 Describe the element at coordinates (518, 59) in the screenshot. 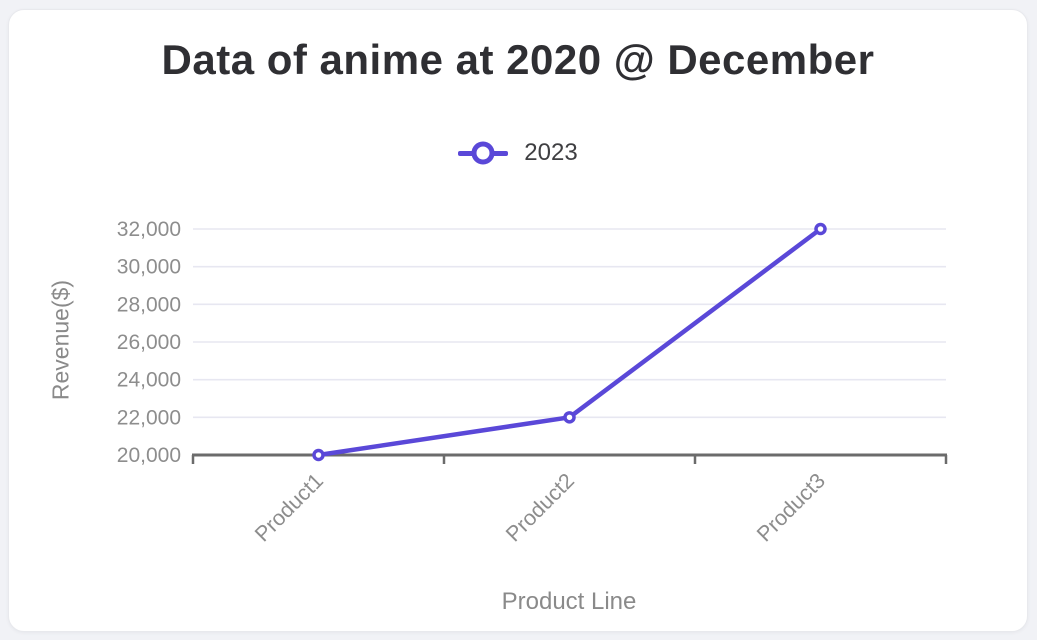

I see `chart-title: Data of anime at 2020 @ December` at that location.